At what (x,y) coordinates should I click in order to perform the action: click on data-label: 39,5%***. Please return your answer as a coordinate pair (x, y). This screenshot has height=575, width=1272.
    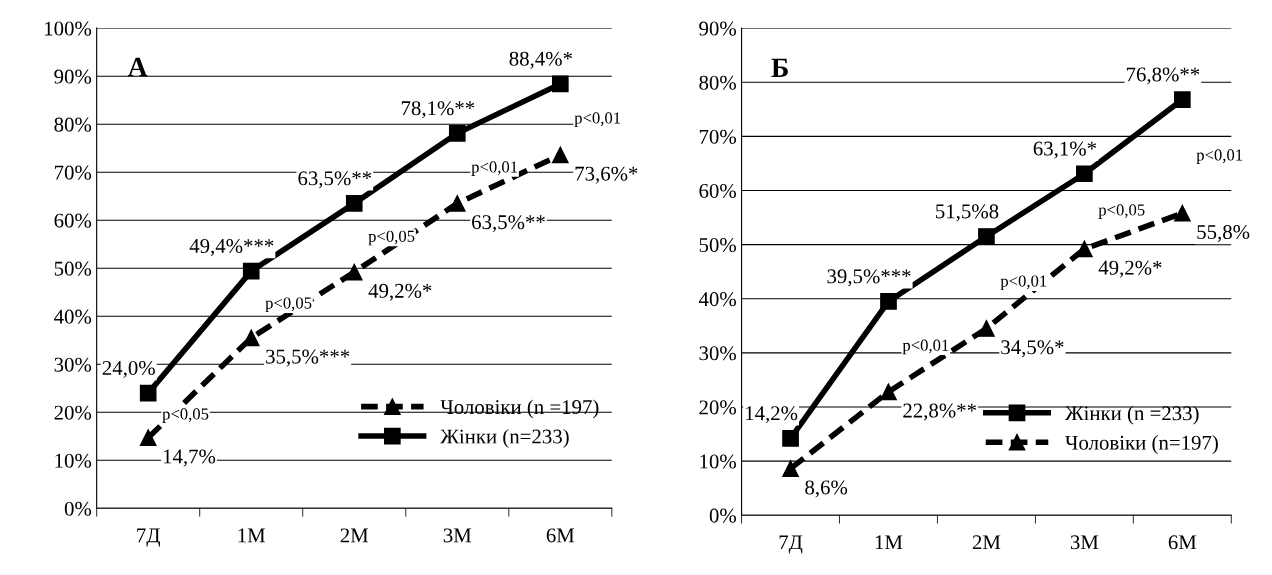
    Looking at the image, I should click on (869, 278).